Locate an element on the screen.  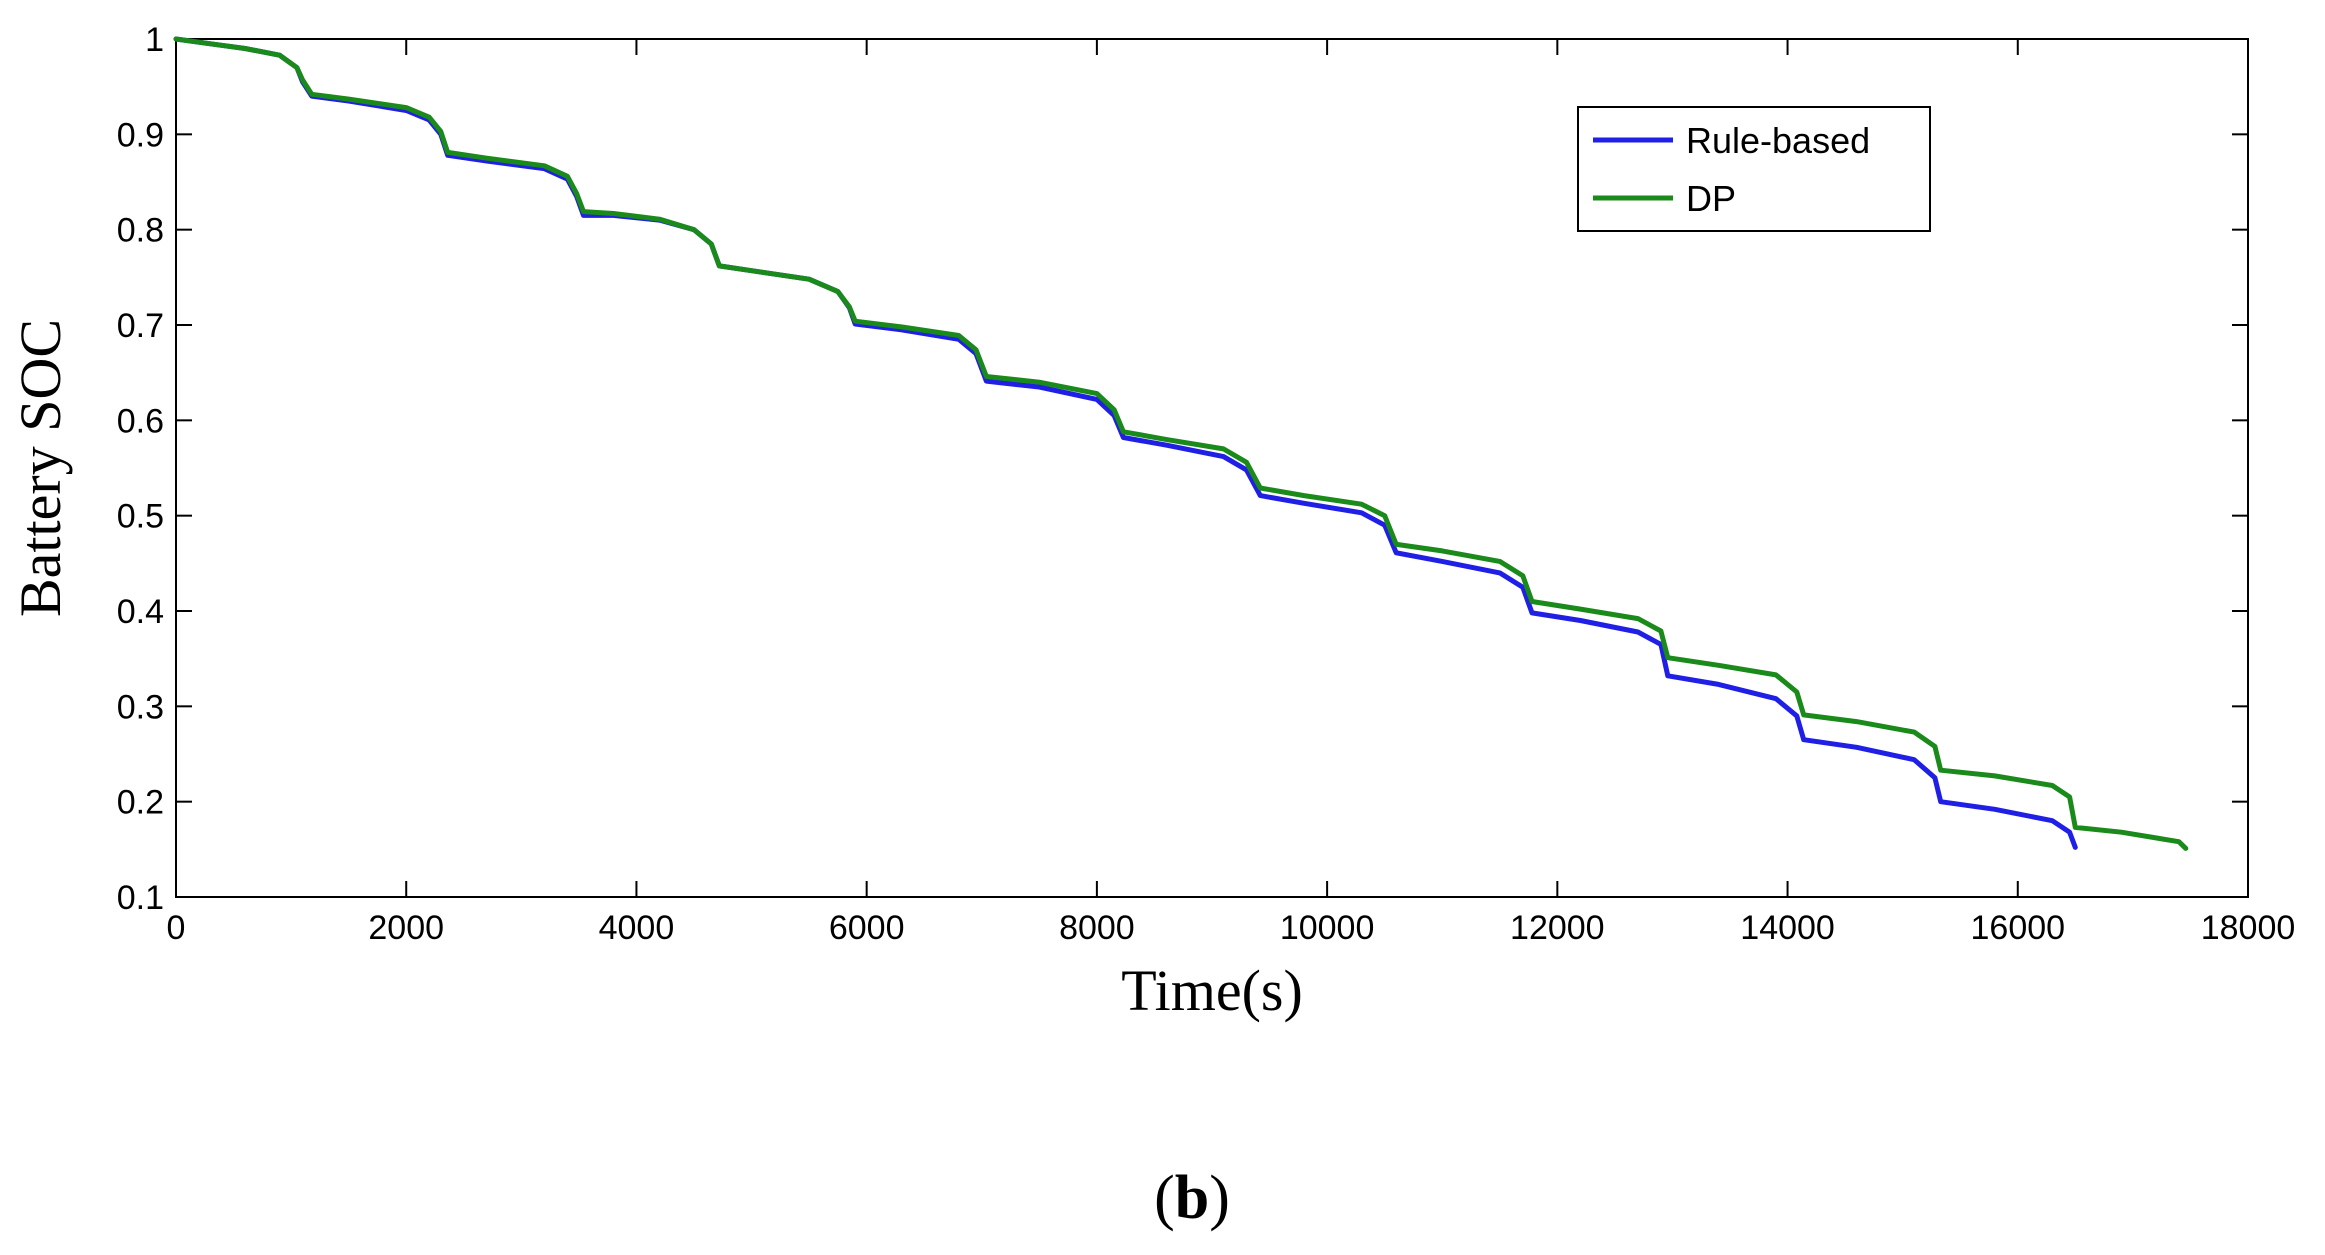
panel-label: (b) is located at coordinates (1192, 1198).